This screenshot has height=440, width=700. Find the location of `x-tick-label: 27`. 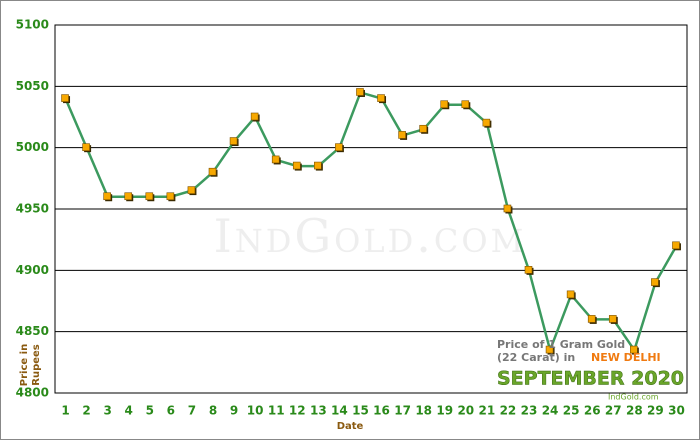

x-tick-label: 27 is located at coordinates (613, 411).